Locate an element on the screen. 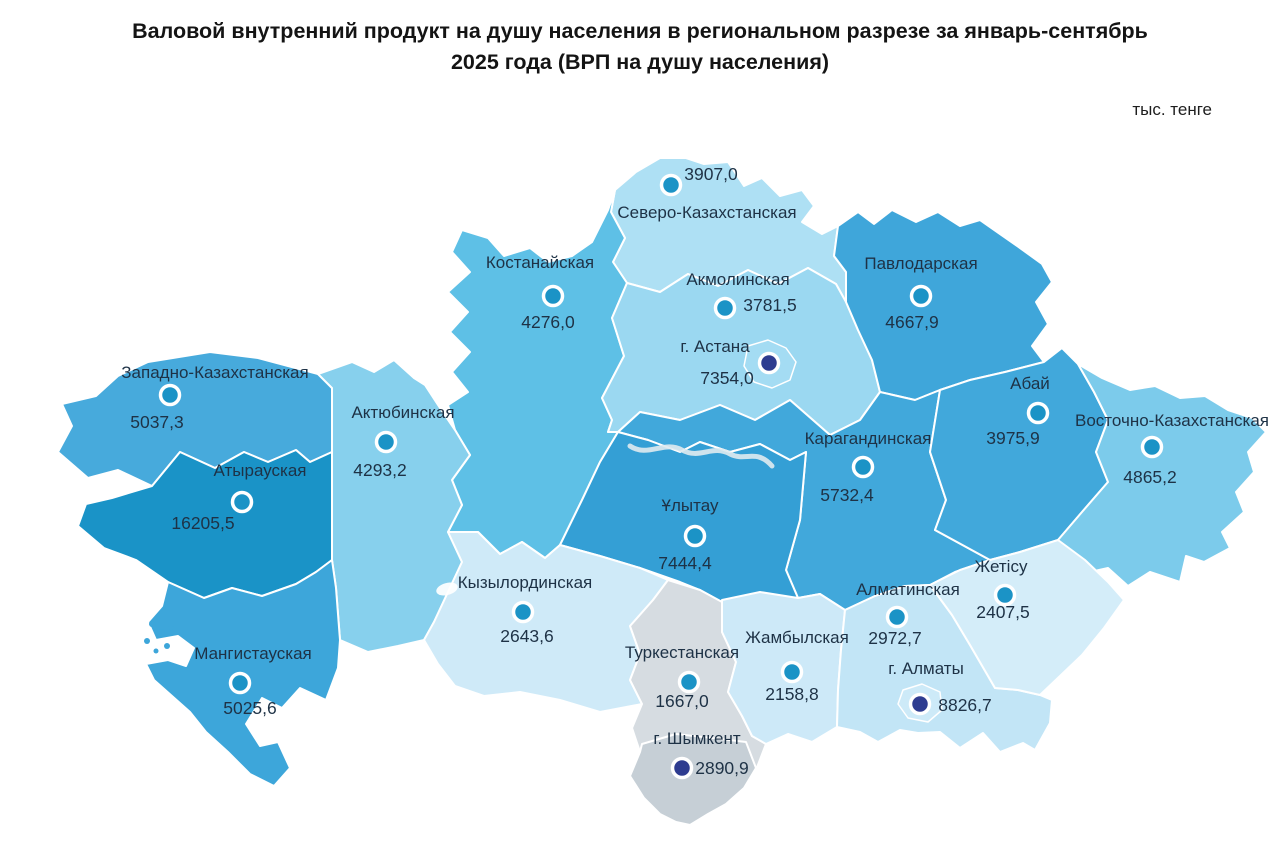 Image resolution: width=1280 pixels, height=842 pixels. region-label: Кызылординская is located at coordinates (525, 582).